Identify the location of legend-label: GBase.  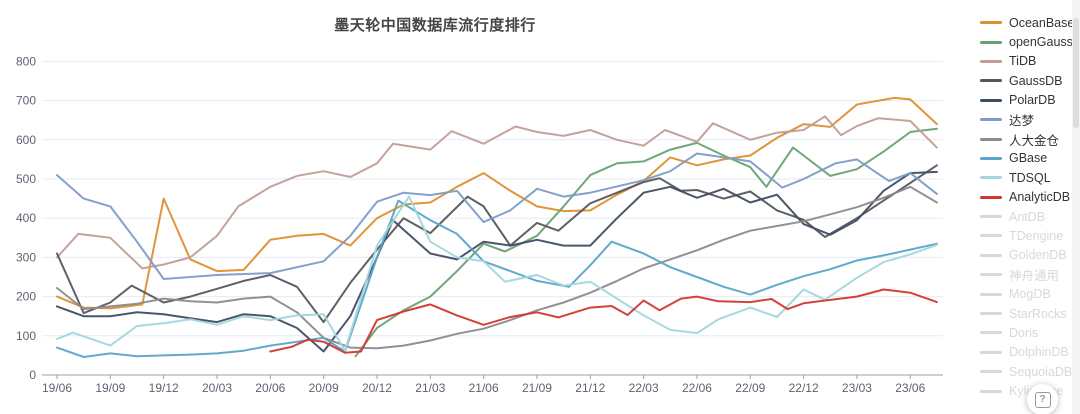
(1028, 158).